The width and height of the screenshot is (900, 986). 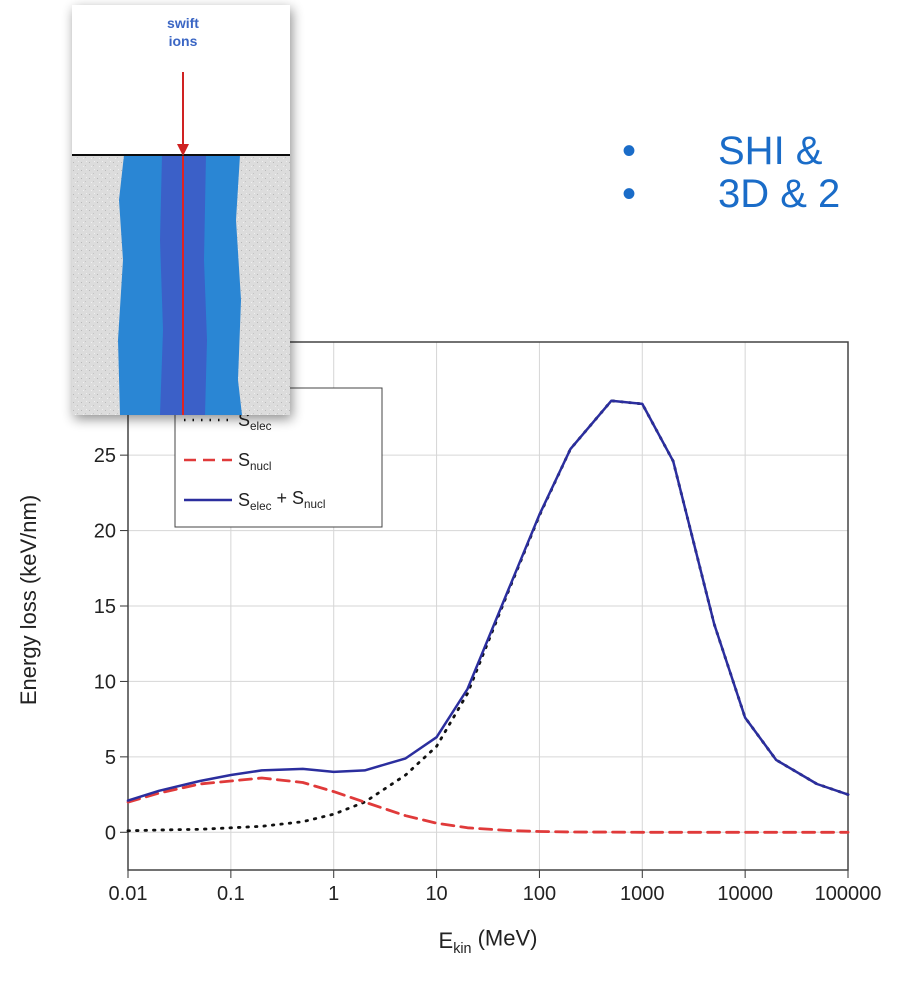 What do you see at coordinates (333, 894) in the screenshot?
I see `x-tick-label: 1` at bounding box center [333, 894].